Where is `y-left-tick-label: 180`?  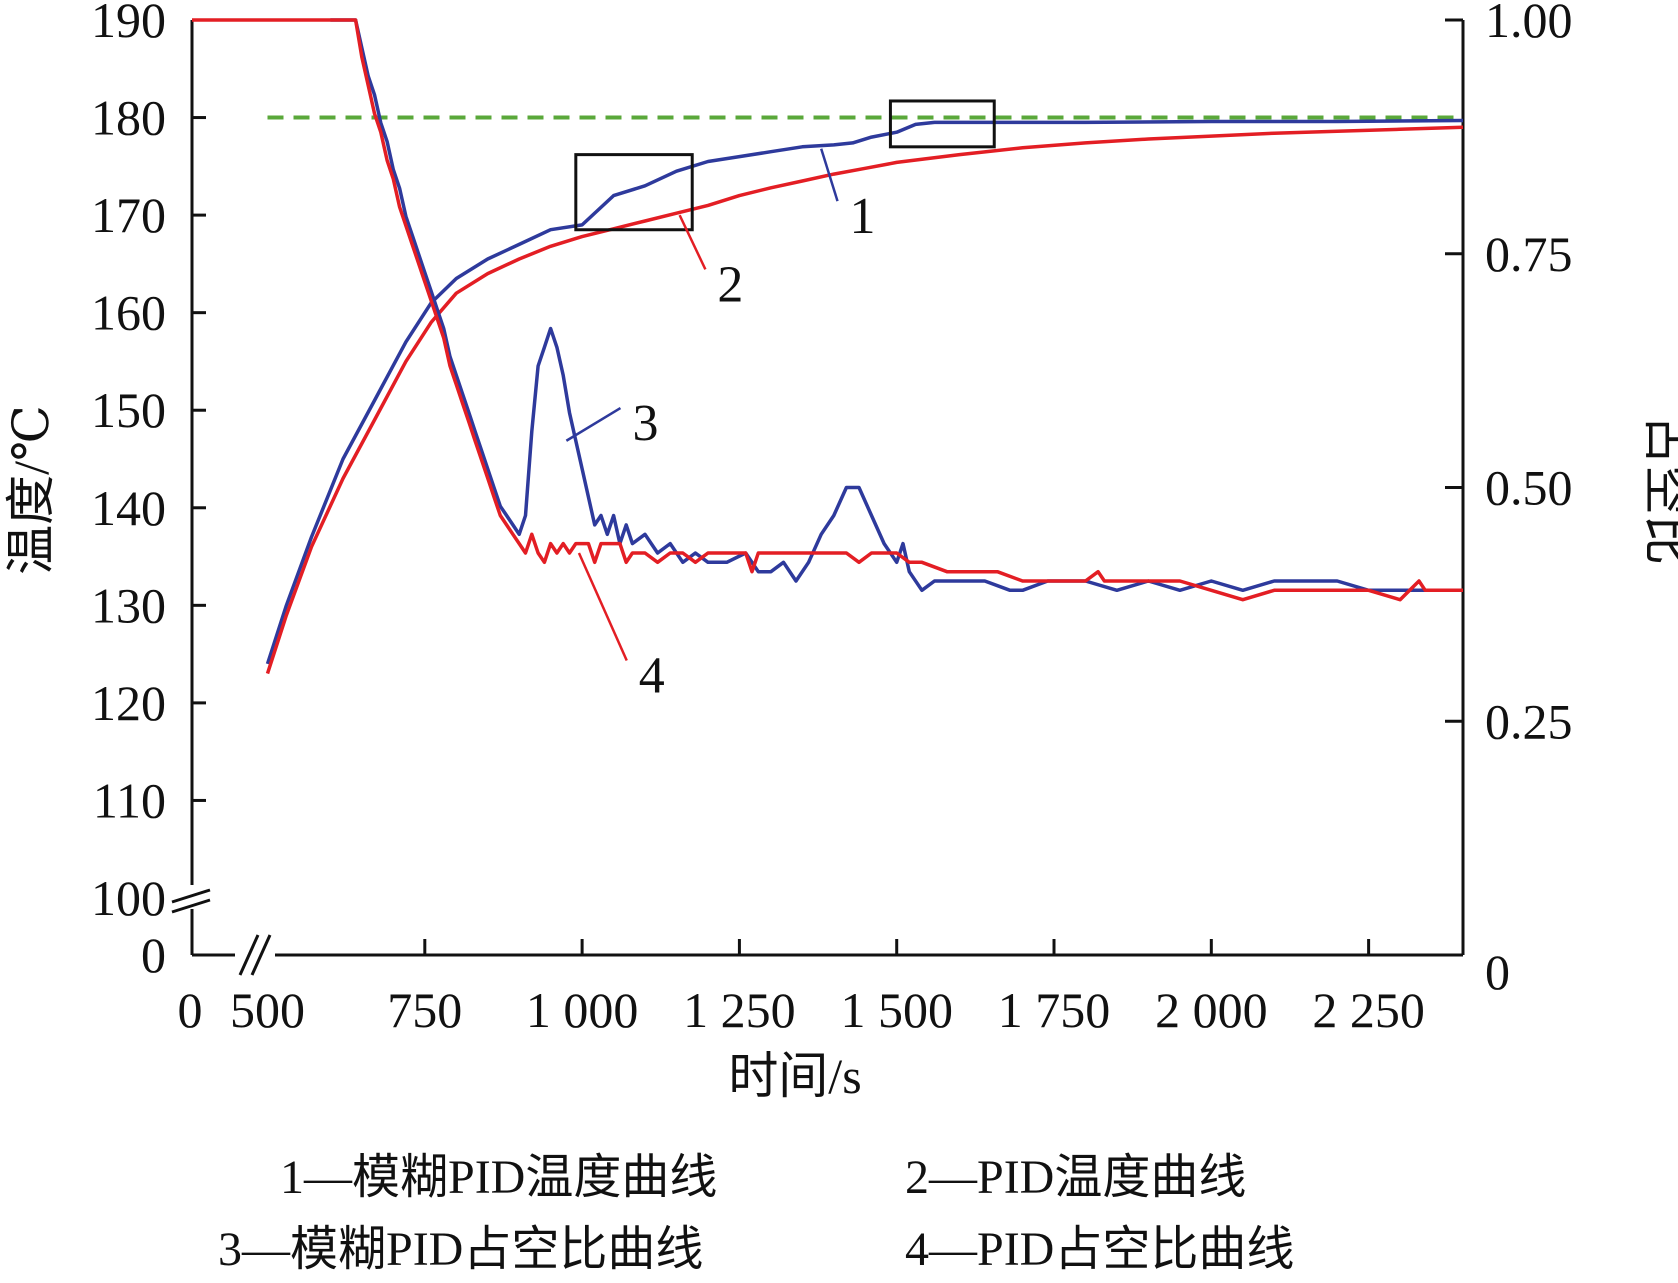
y-left-tick-label: 180 is located at coordinates (128, 118).